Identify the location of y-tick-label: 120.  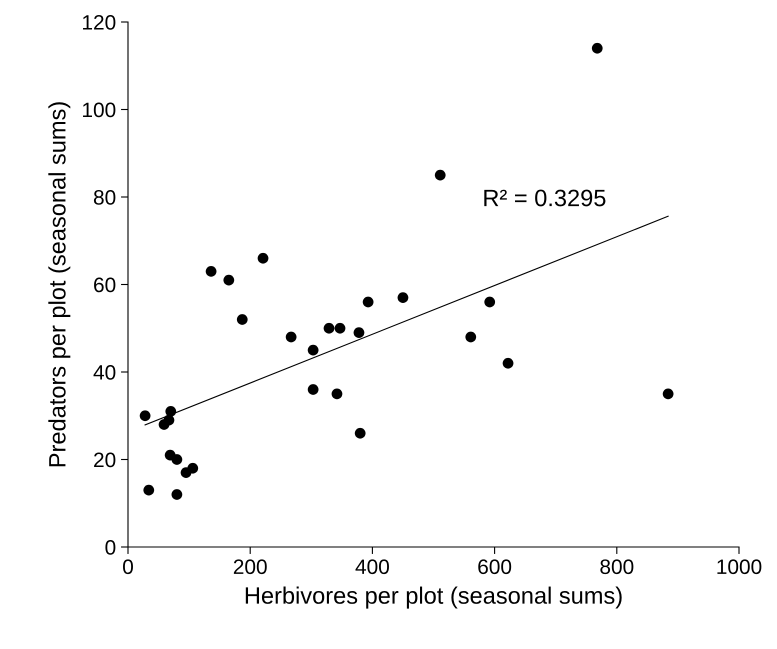
(99, 22).